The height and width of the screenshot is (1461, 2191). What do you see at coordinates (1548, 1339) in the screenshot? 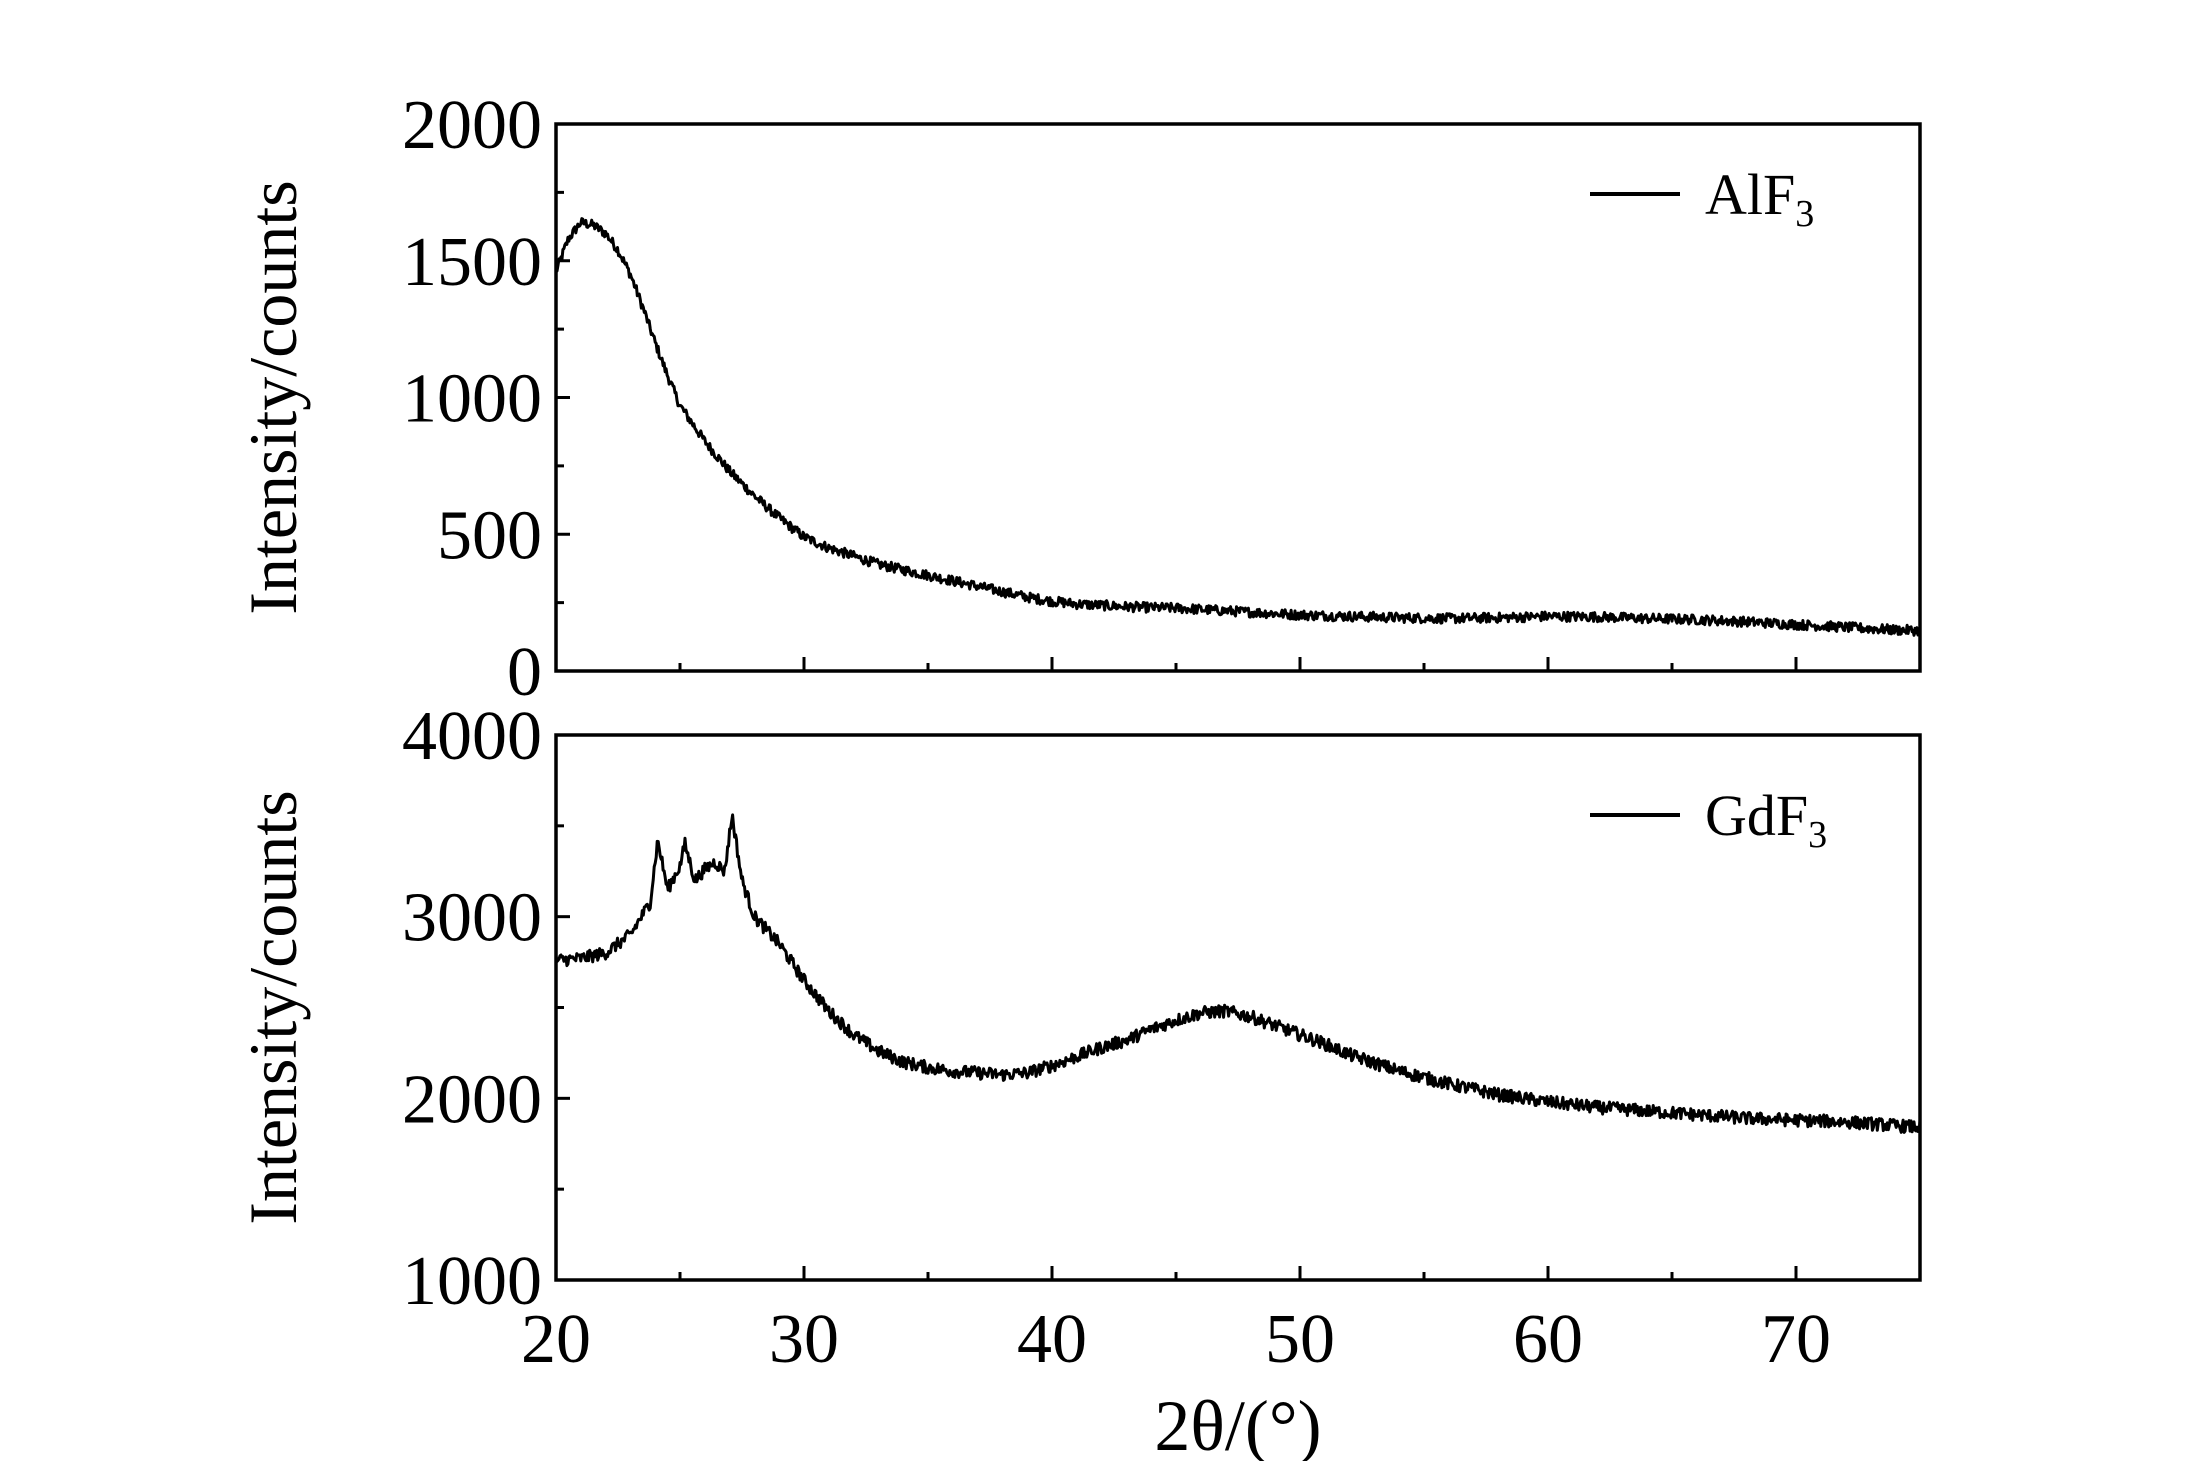
I see `x-tick-label: 60` at bounding box center [1548, 1339].